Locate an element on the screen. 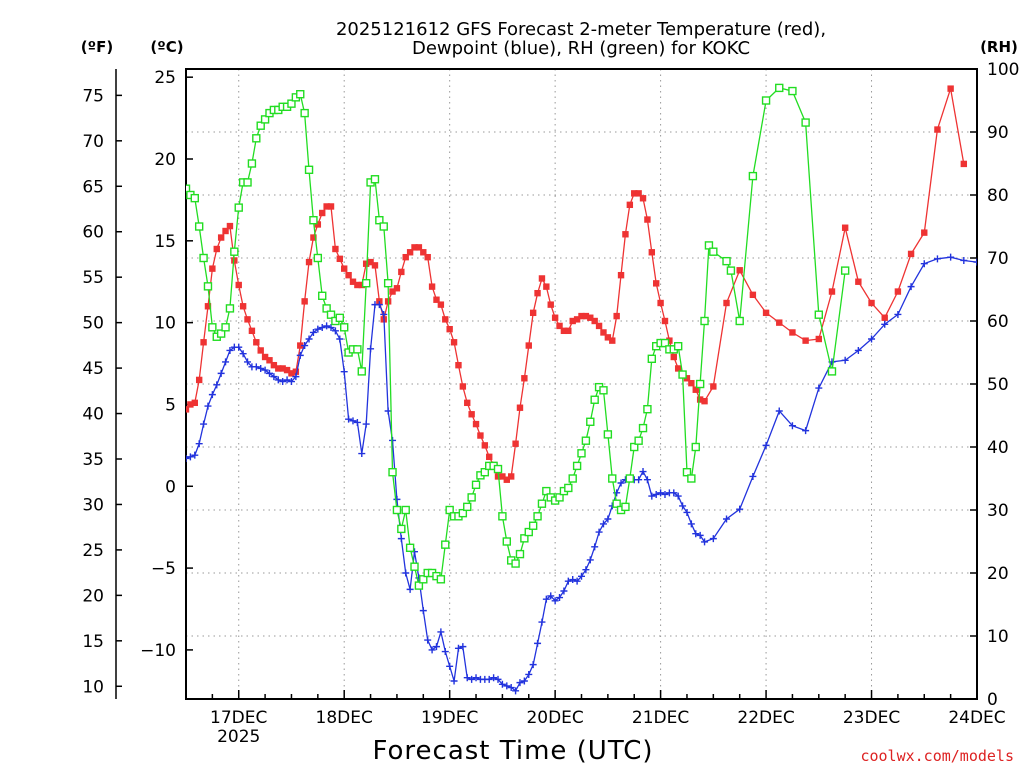 This screenshot has height=768, width=1024. rh-tick-label: 0 is located at coordinates (992, 700).